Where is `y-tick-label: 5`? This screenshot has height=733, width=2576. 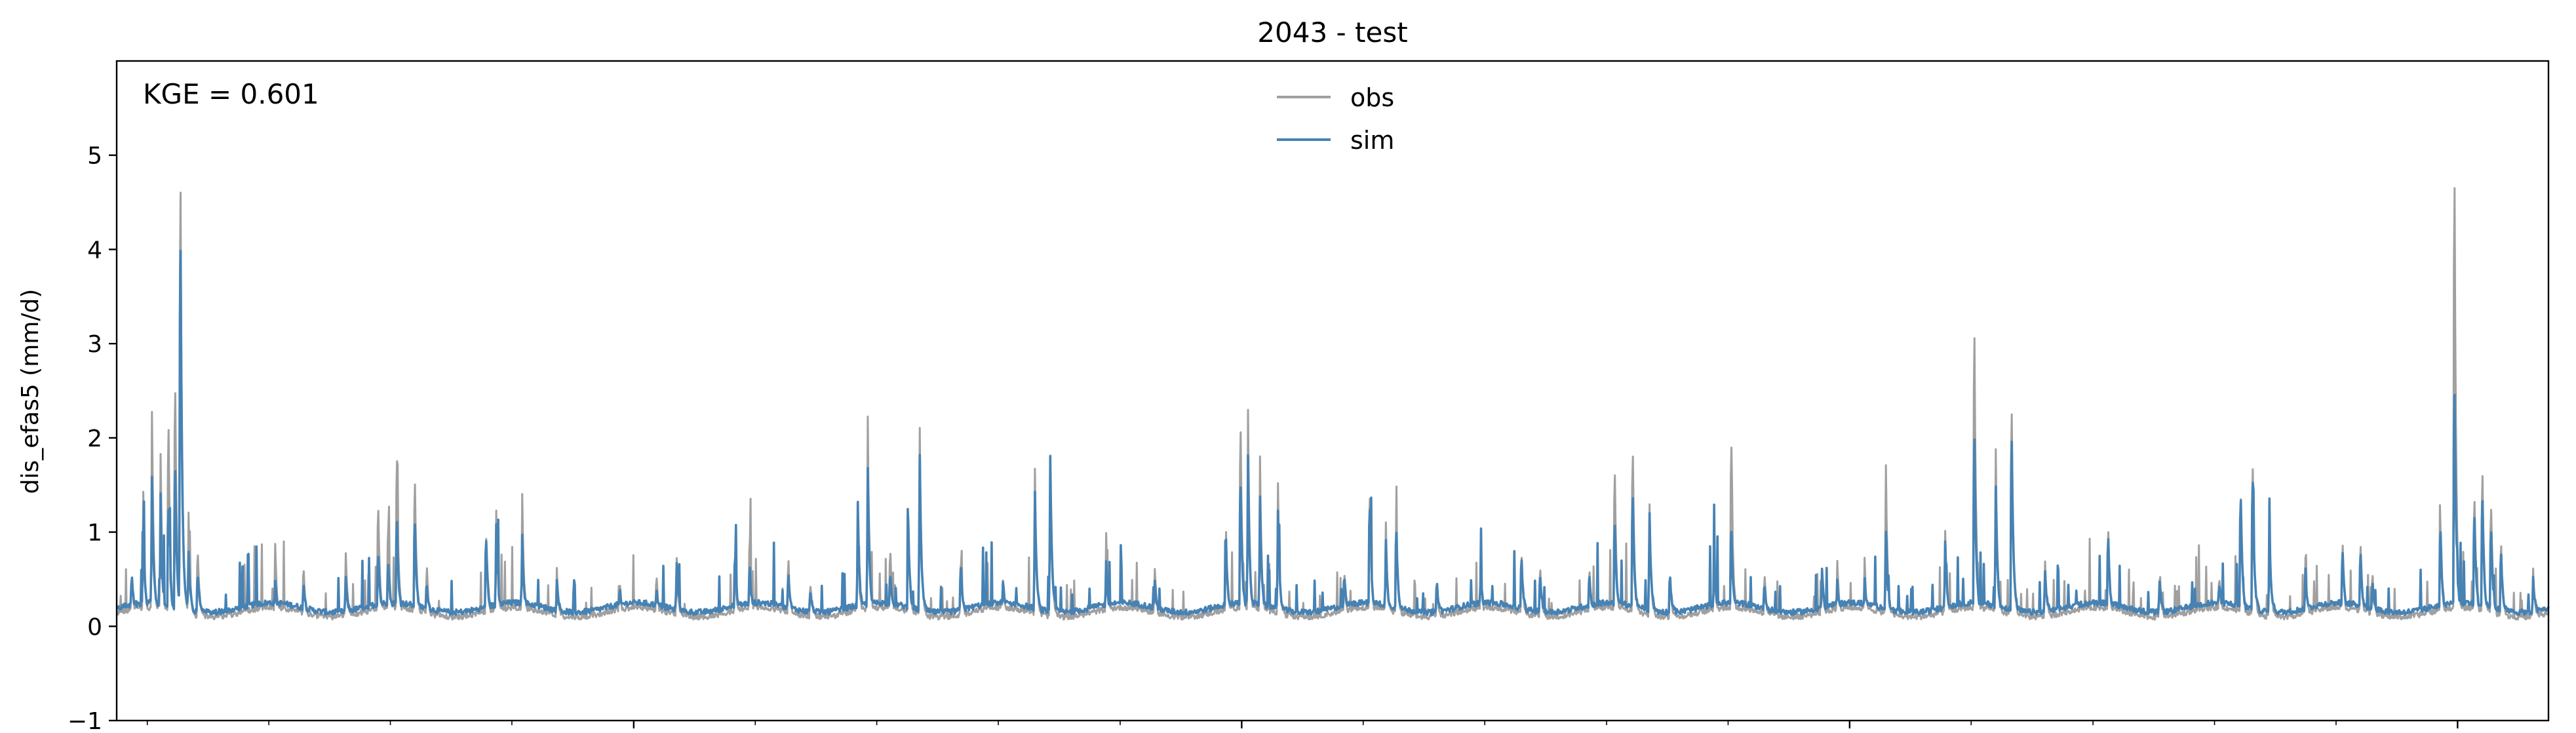 y-tick-label: 5 is located at coordinates (94, 156).